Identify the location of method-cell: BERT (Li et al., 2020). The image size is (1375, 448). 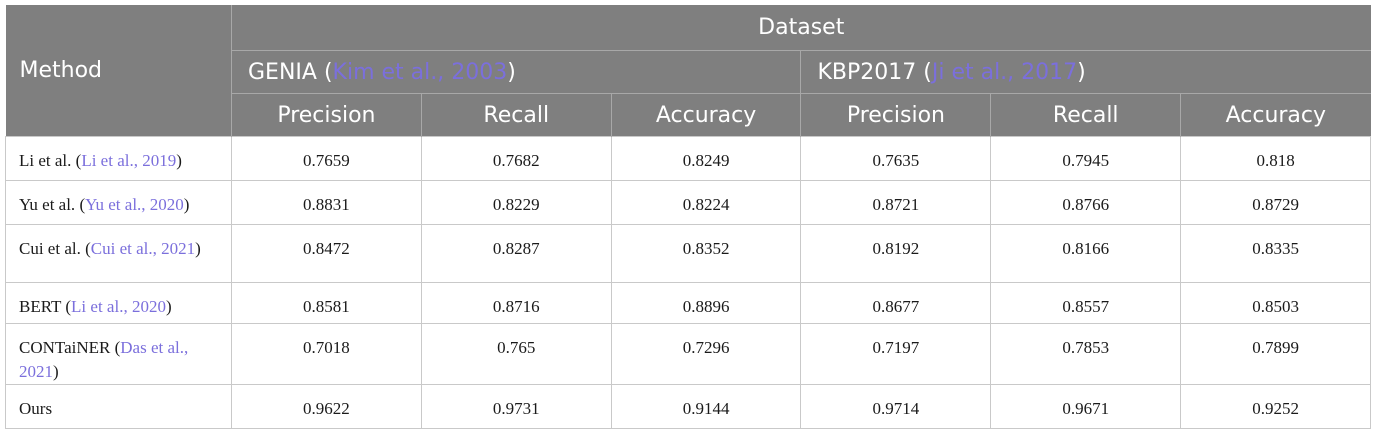
(118, 303).